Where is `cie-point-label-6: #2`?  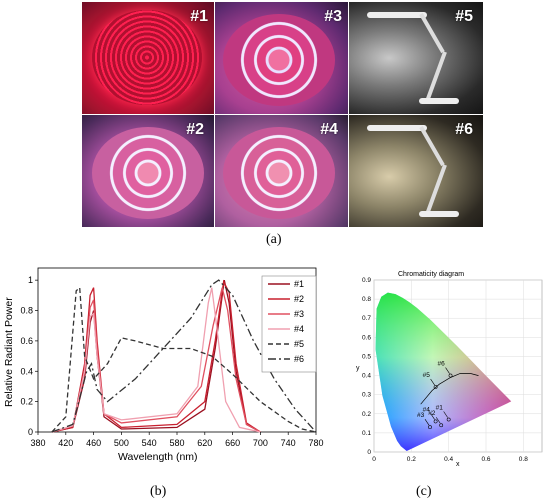 cie-point-label-6: #2 is located at coordinates (432, 413).